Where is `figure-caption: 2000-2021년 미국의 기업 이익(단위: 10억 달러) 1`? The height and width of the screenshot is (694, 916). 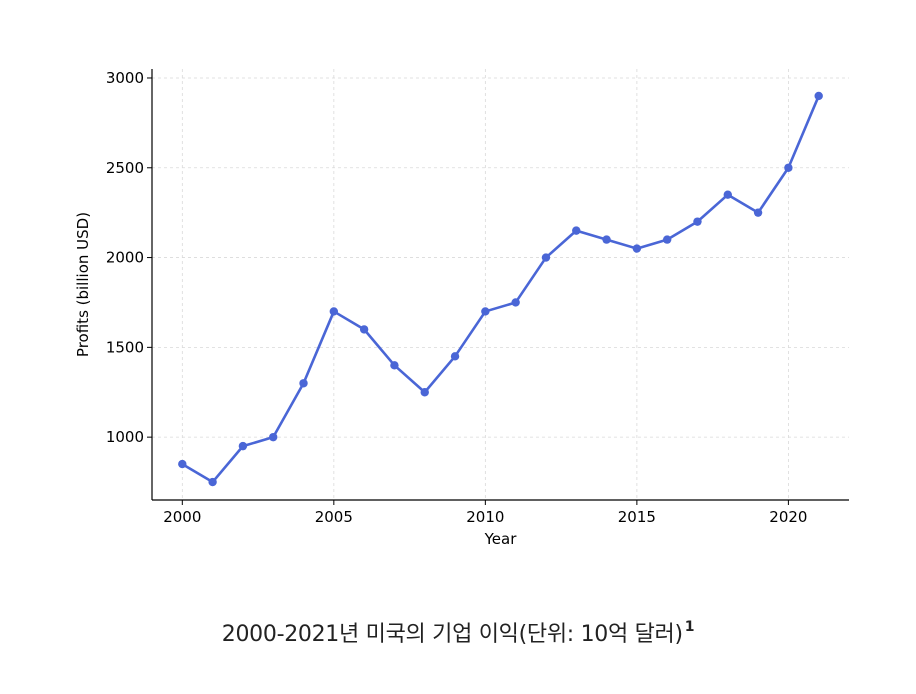
figure-caption: 2000-2021년 미국의 기업 이익(단위: 10억 달러) 1 is located at coordinates (458, 632).